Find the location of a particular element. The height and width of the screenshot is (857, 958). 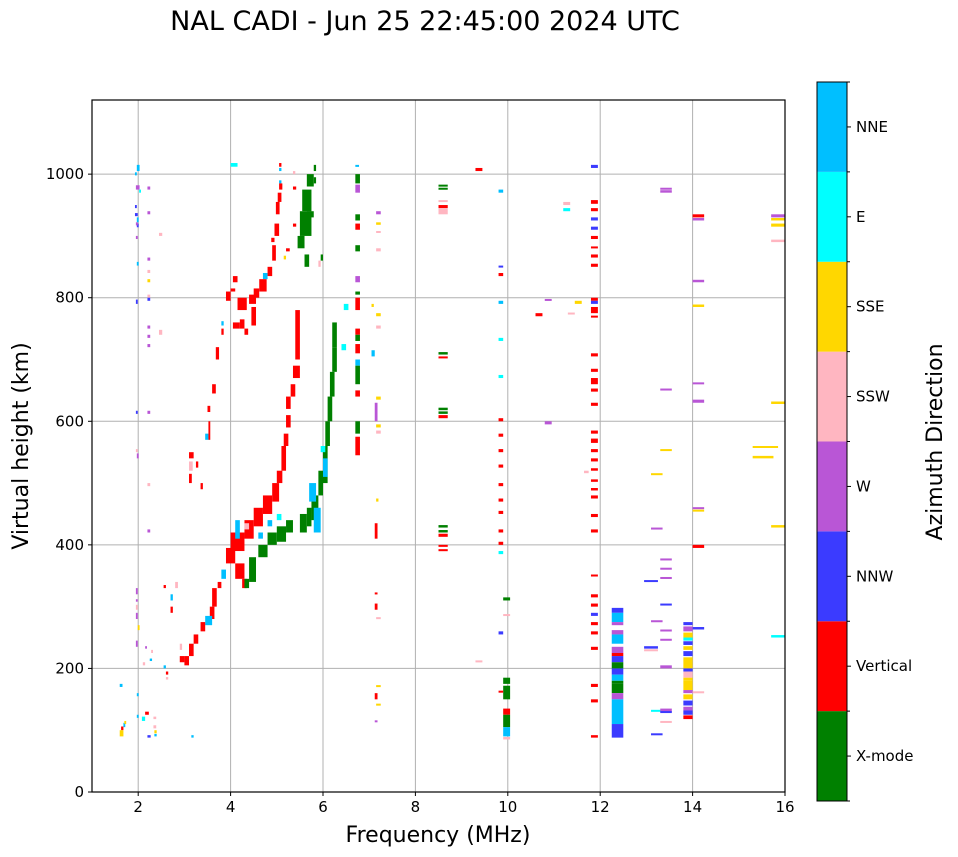

x-tick-label: 10 is located at coordinates (507, 807).